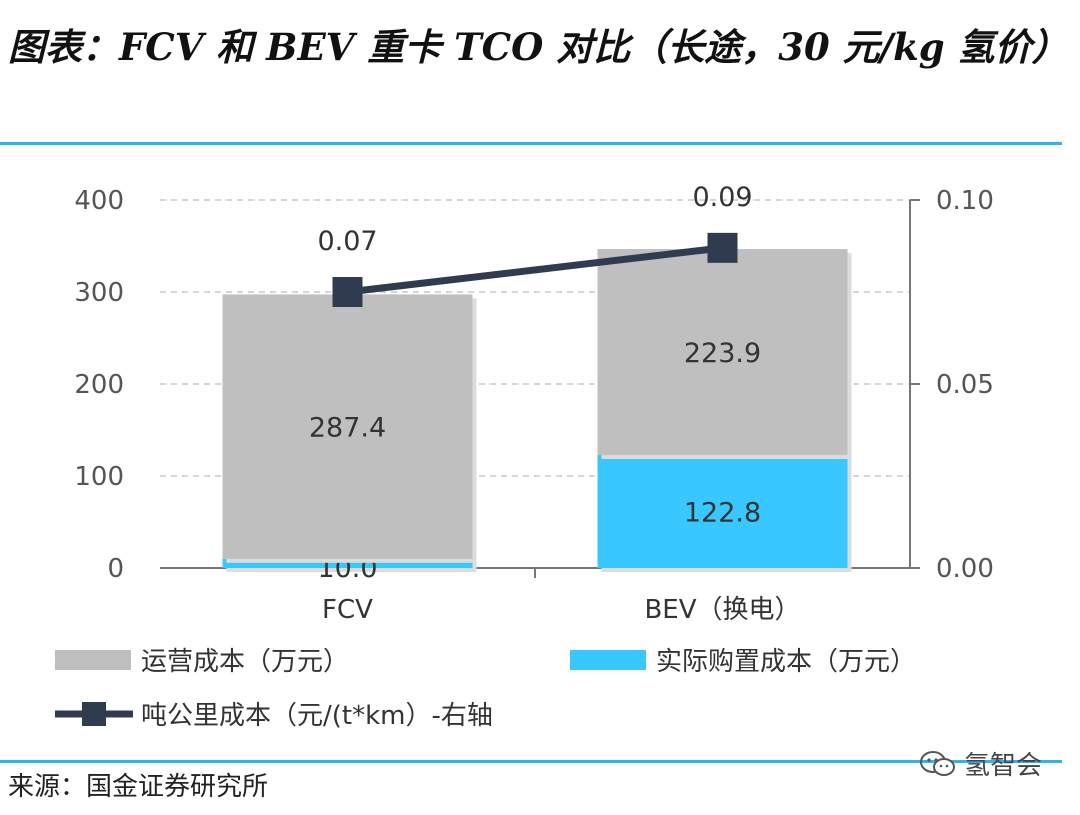  Describe the element at coordinates (786, 662) in the screenshot. I see `legend-label: 实际购置成本（万元）` at that location.